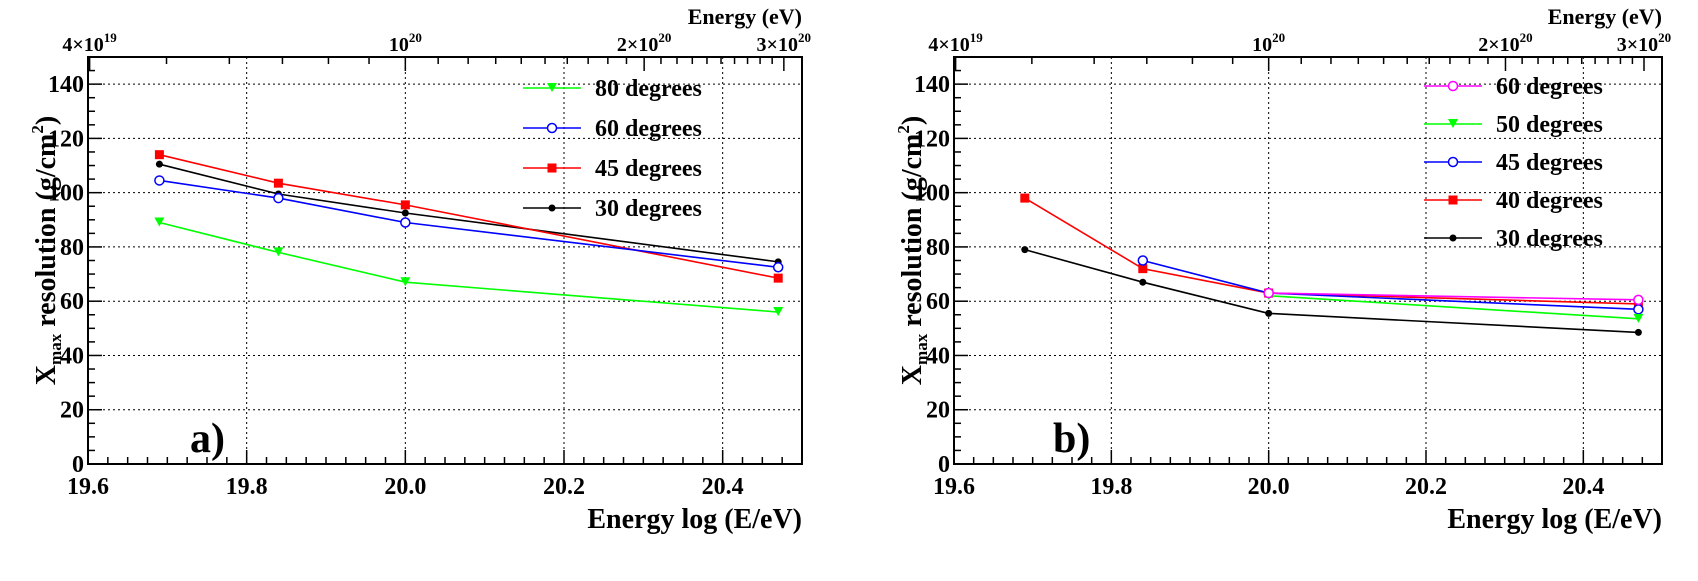 The image size is (1698, 581). What do you see at coordinates (78, 465) in the screenshot?
I see `y-tick-label: 0` at bounding box center [78, 465].